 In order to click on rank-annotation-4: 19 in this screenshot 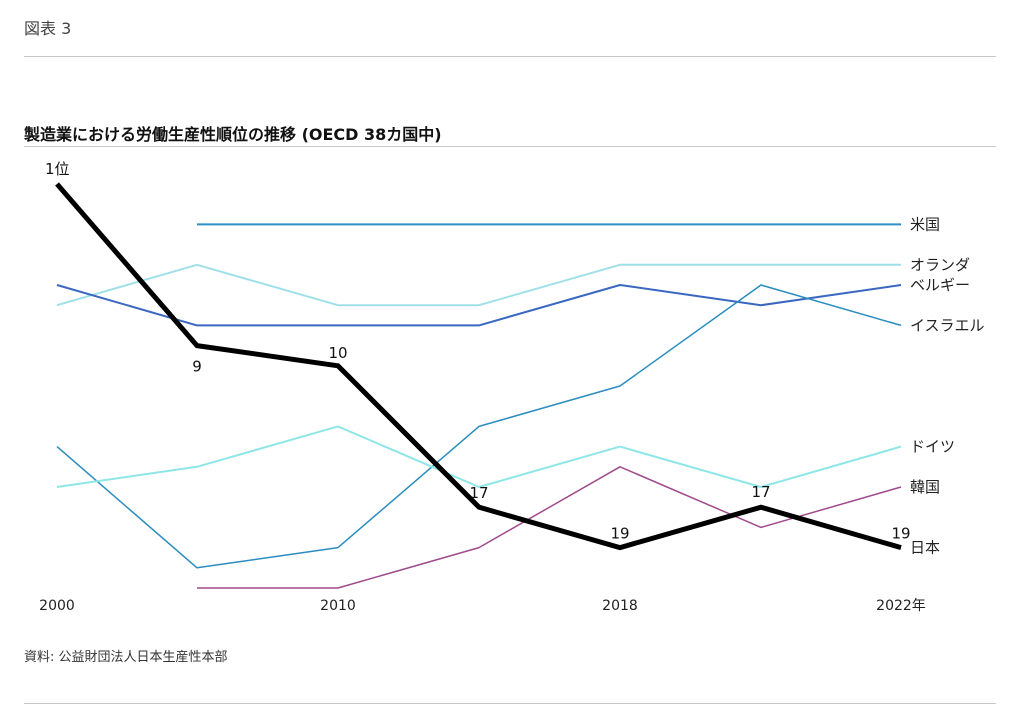, I will do `click(619, 534)`.